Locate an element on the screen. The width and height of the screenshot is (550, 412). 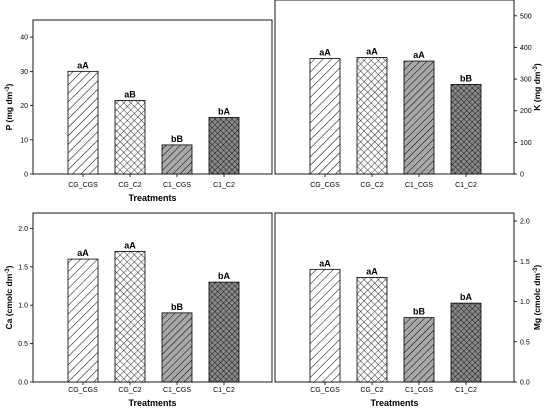
y-axis-title-text: K (mg dm is located at coordinates (537, 91).